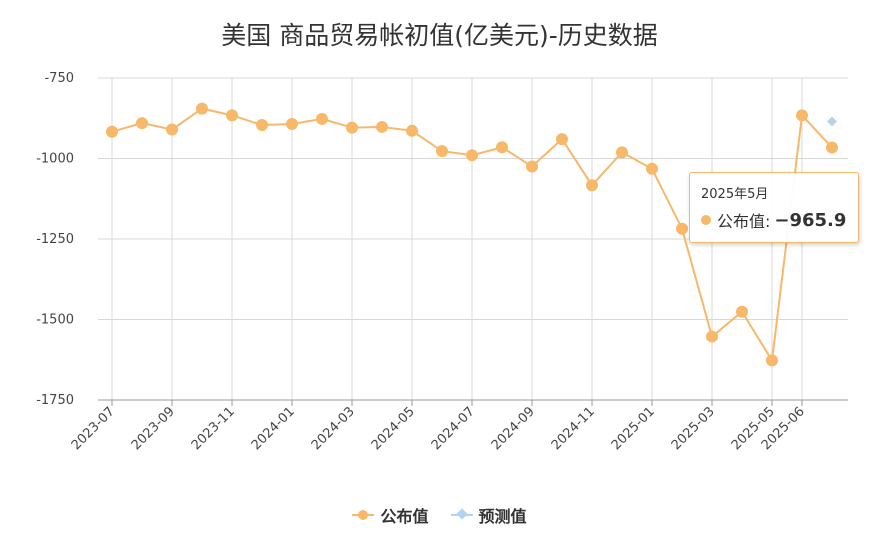 This screenshot has height=555, width=879. What do you see at coordinates (706, 220) in the screenshot?
I see `tooltip-series-dot` at bounding box center [706, 220].